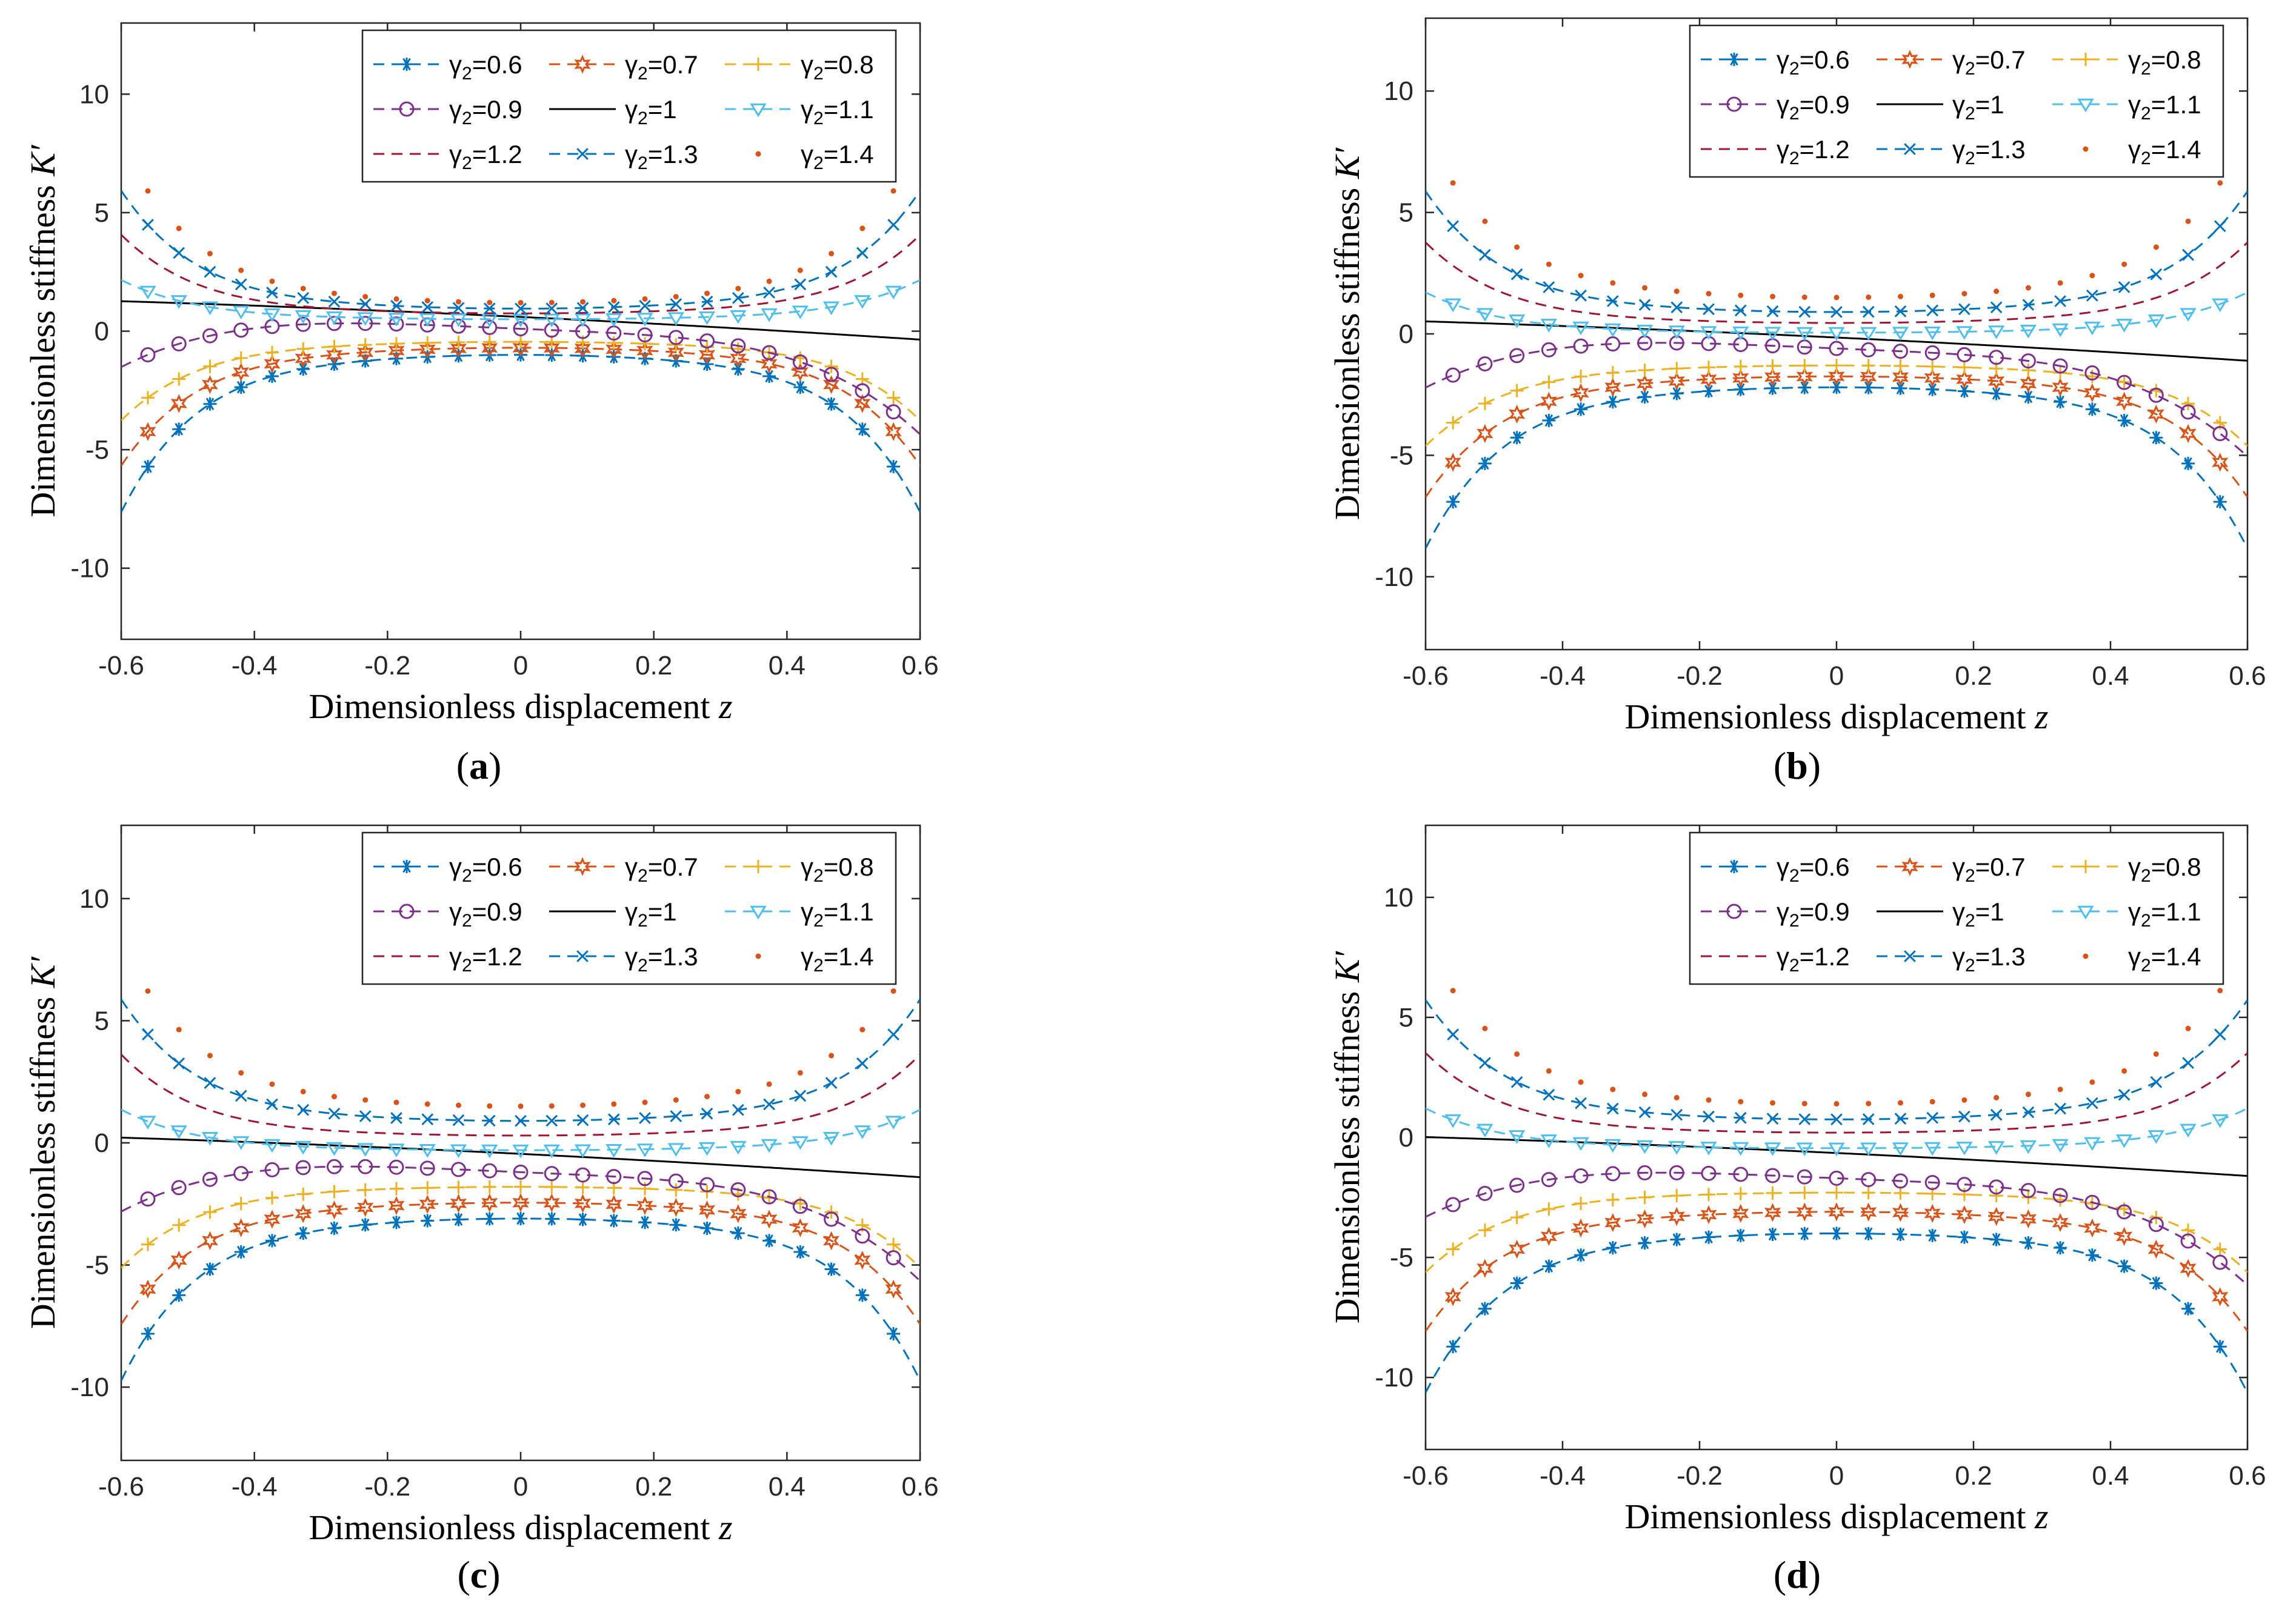 The width and height of the screenshot is (2279, 1624). I want to click on legend-entry: γ2=1.4, so click(814, 959).